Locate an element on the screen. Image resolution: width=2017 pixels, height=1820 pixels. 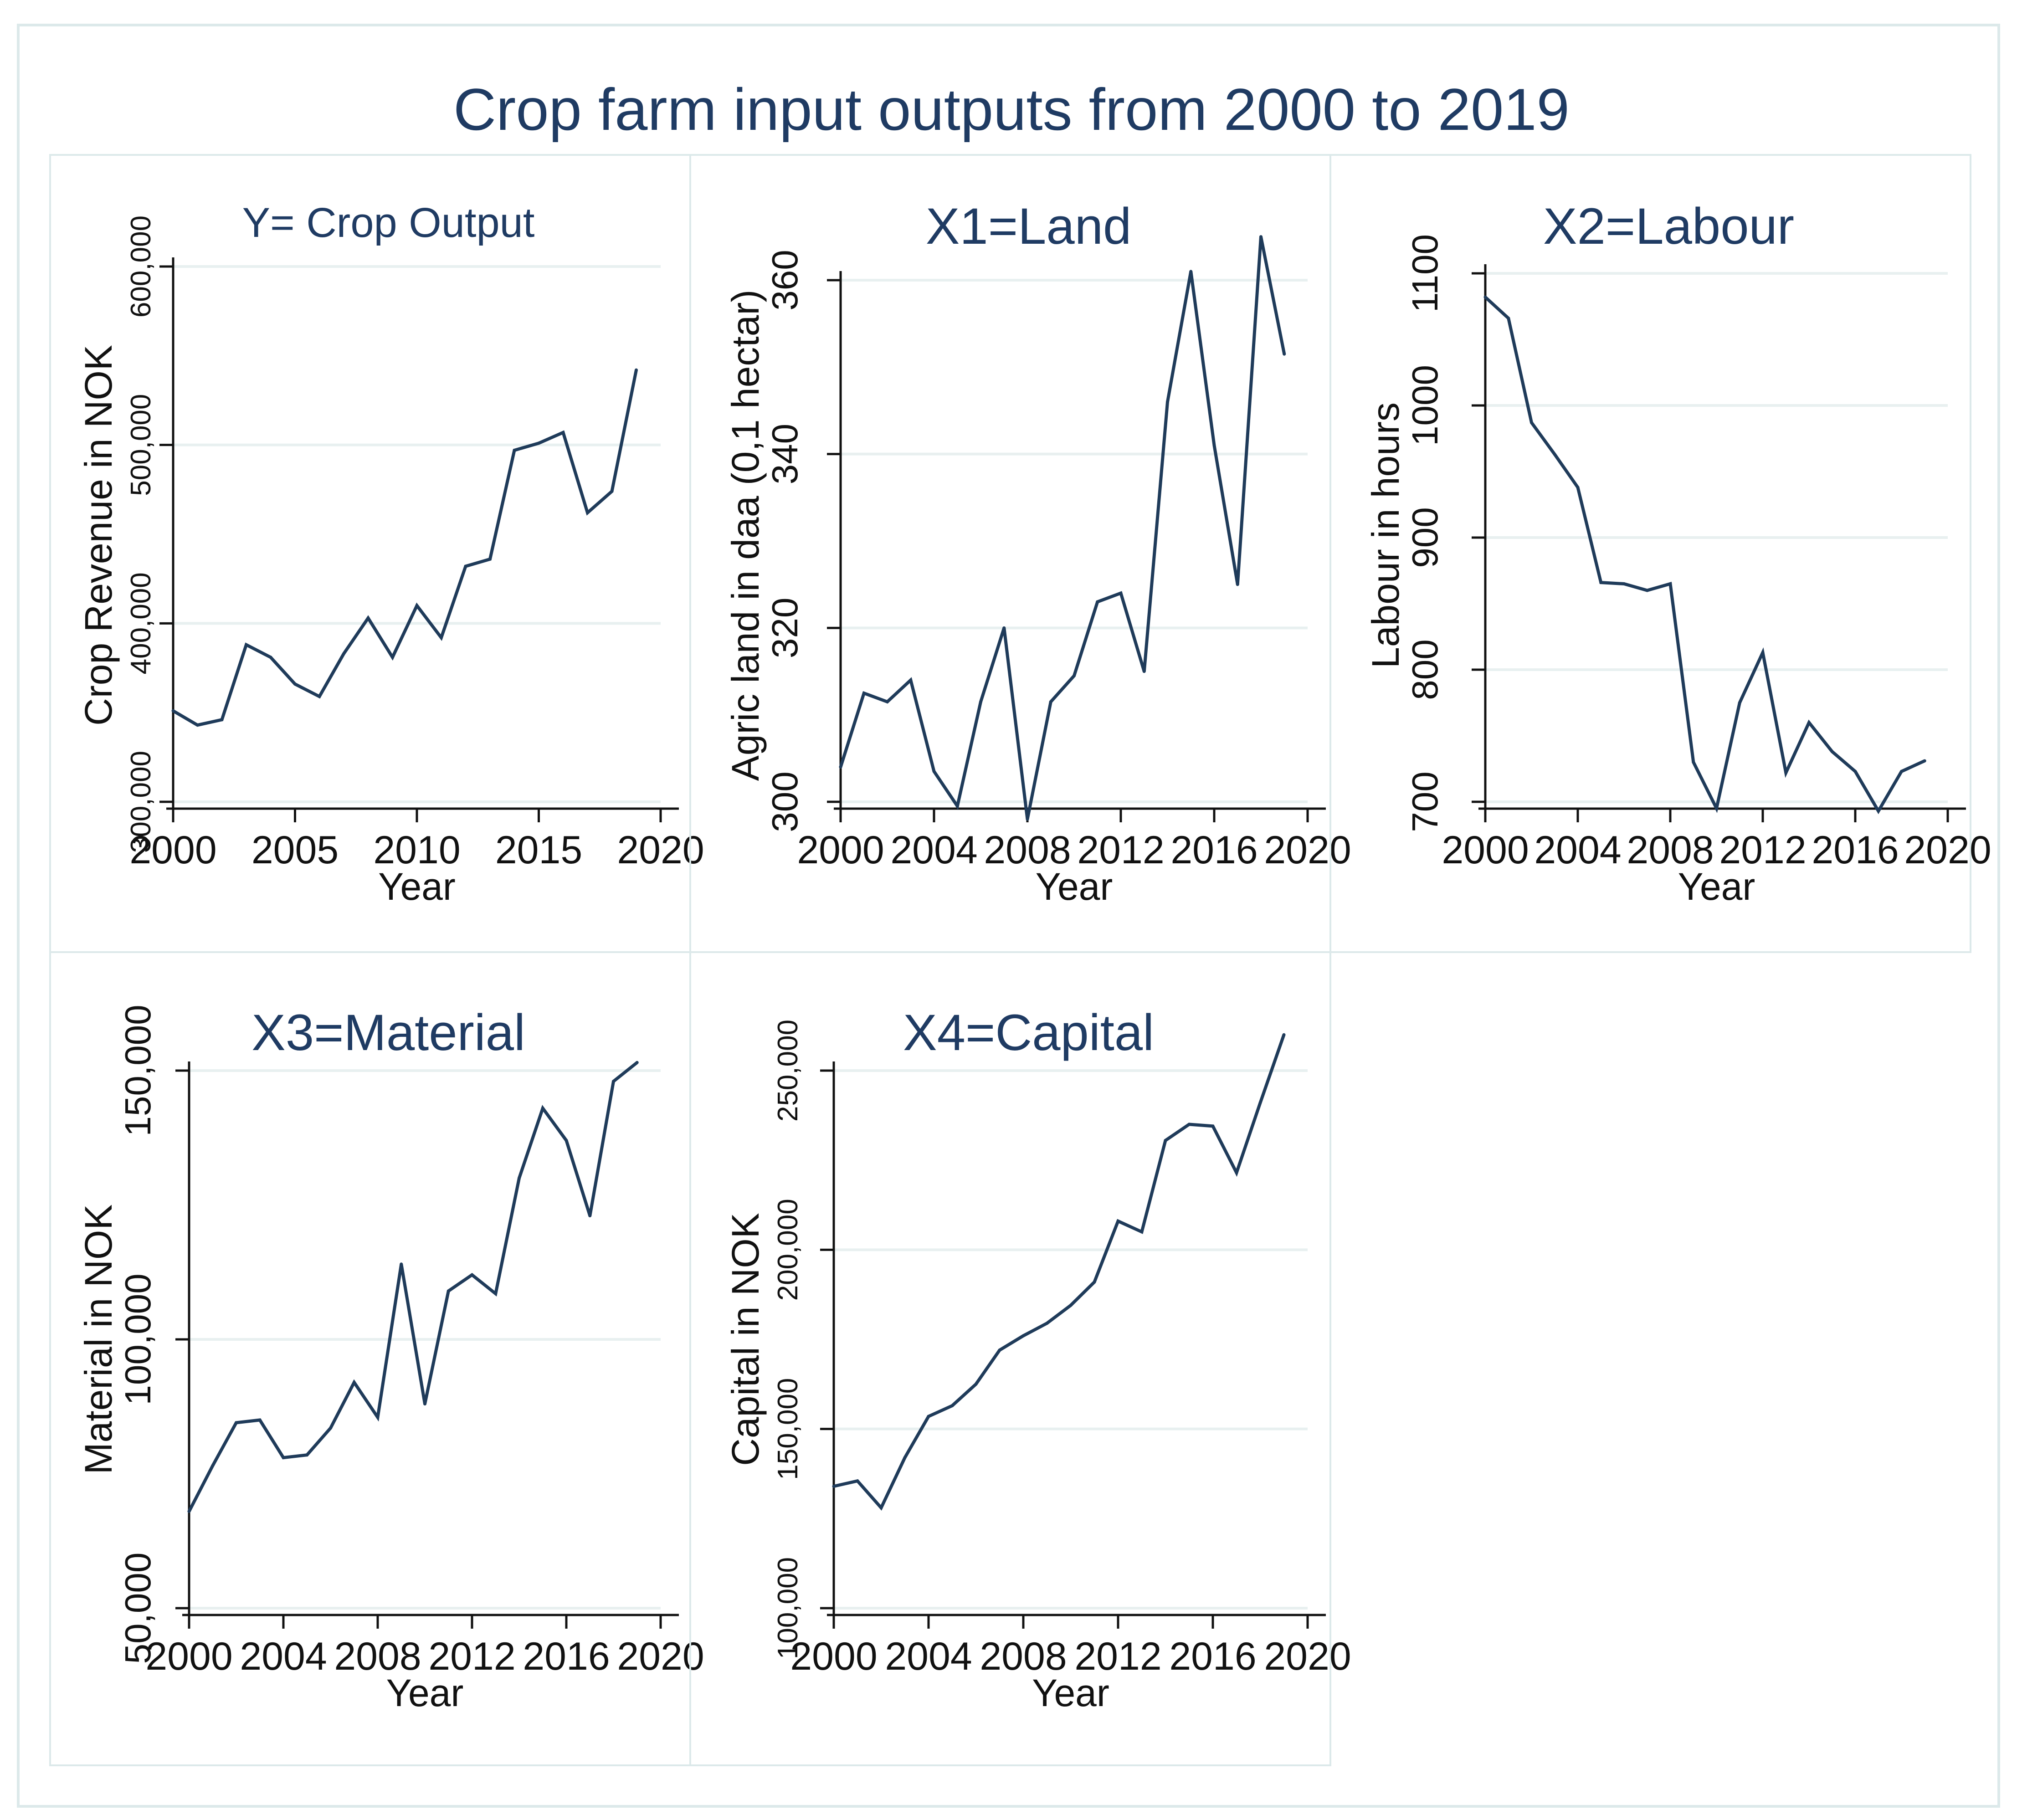
panel-title: Y= Crop Output is located at coordinates (389, 223).